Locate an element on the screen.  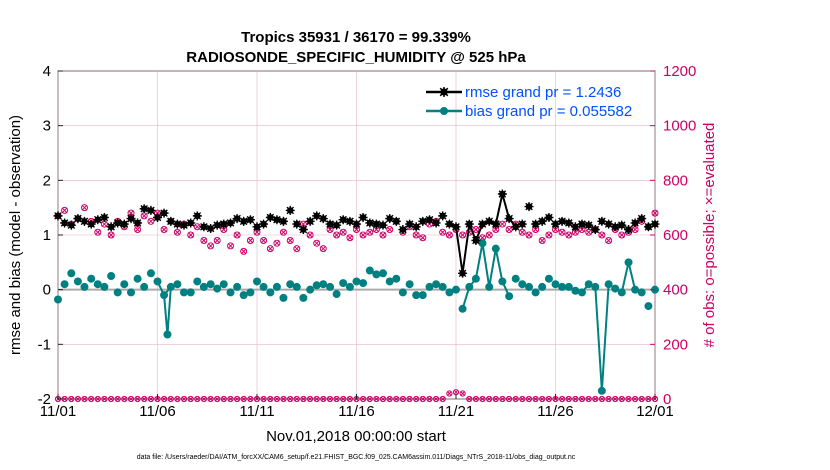
y-right-tick-label: 800 is located at coordinates (675, 180).